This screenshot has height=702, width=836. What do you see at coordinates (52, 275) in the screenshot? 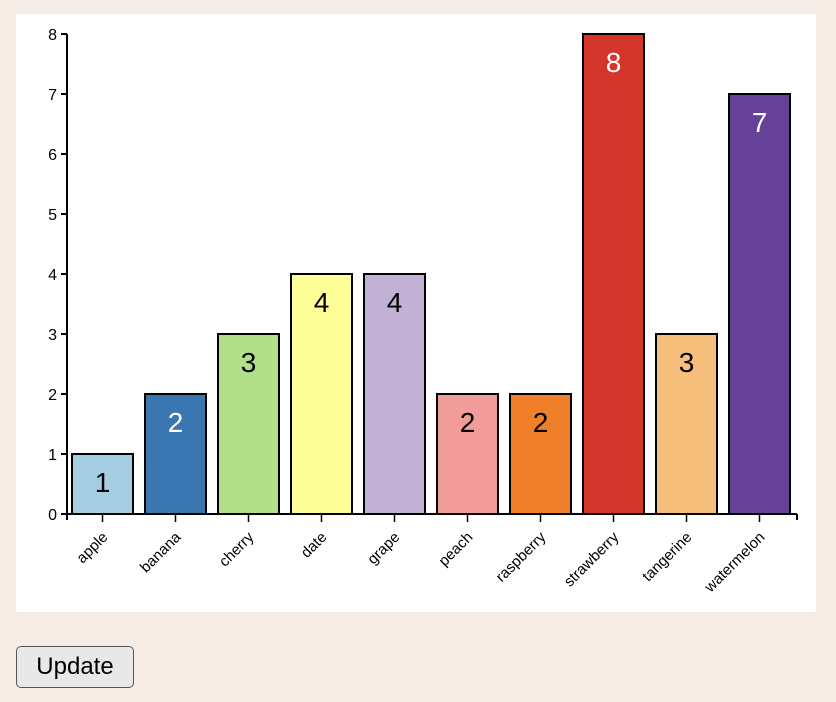
I see `y-tick-label: 4` at bounding box center [52, 275].